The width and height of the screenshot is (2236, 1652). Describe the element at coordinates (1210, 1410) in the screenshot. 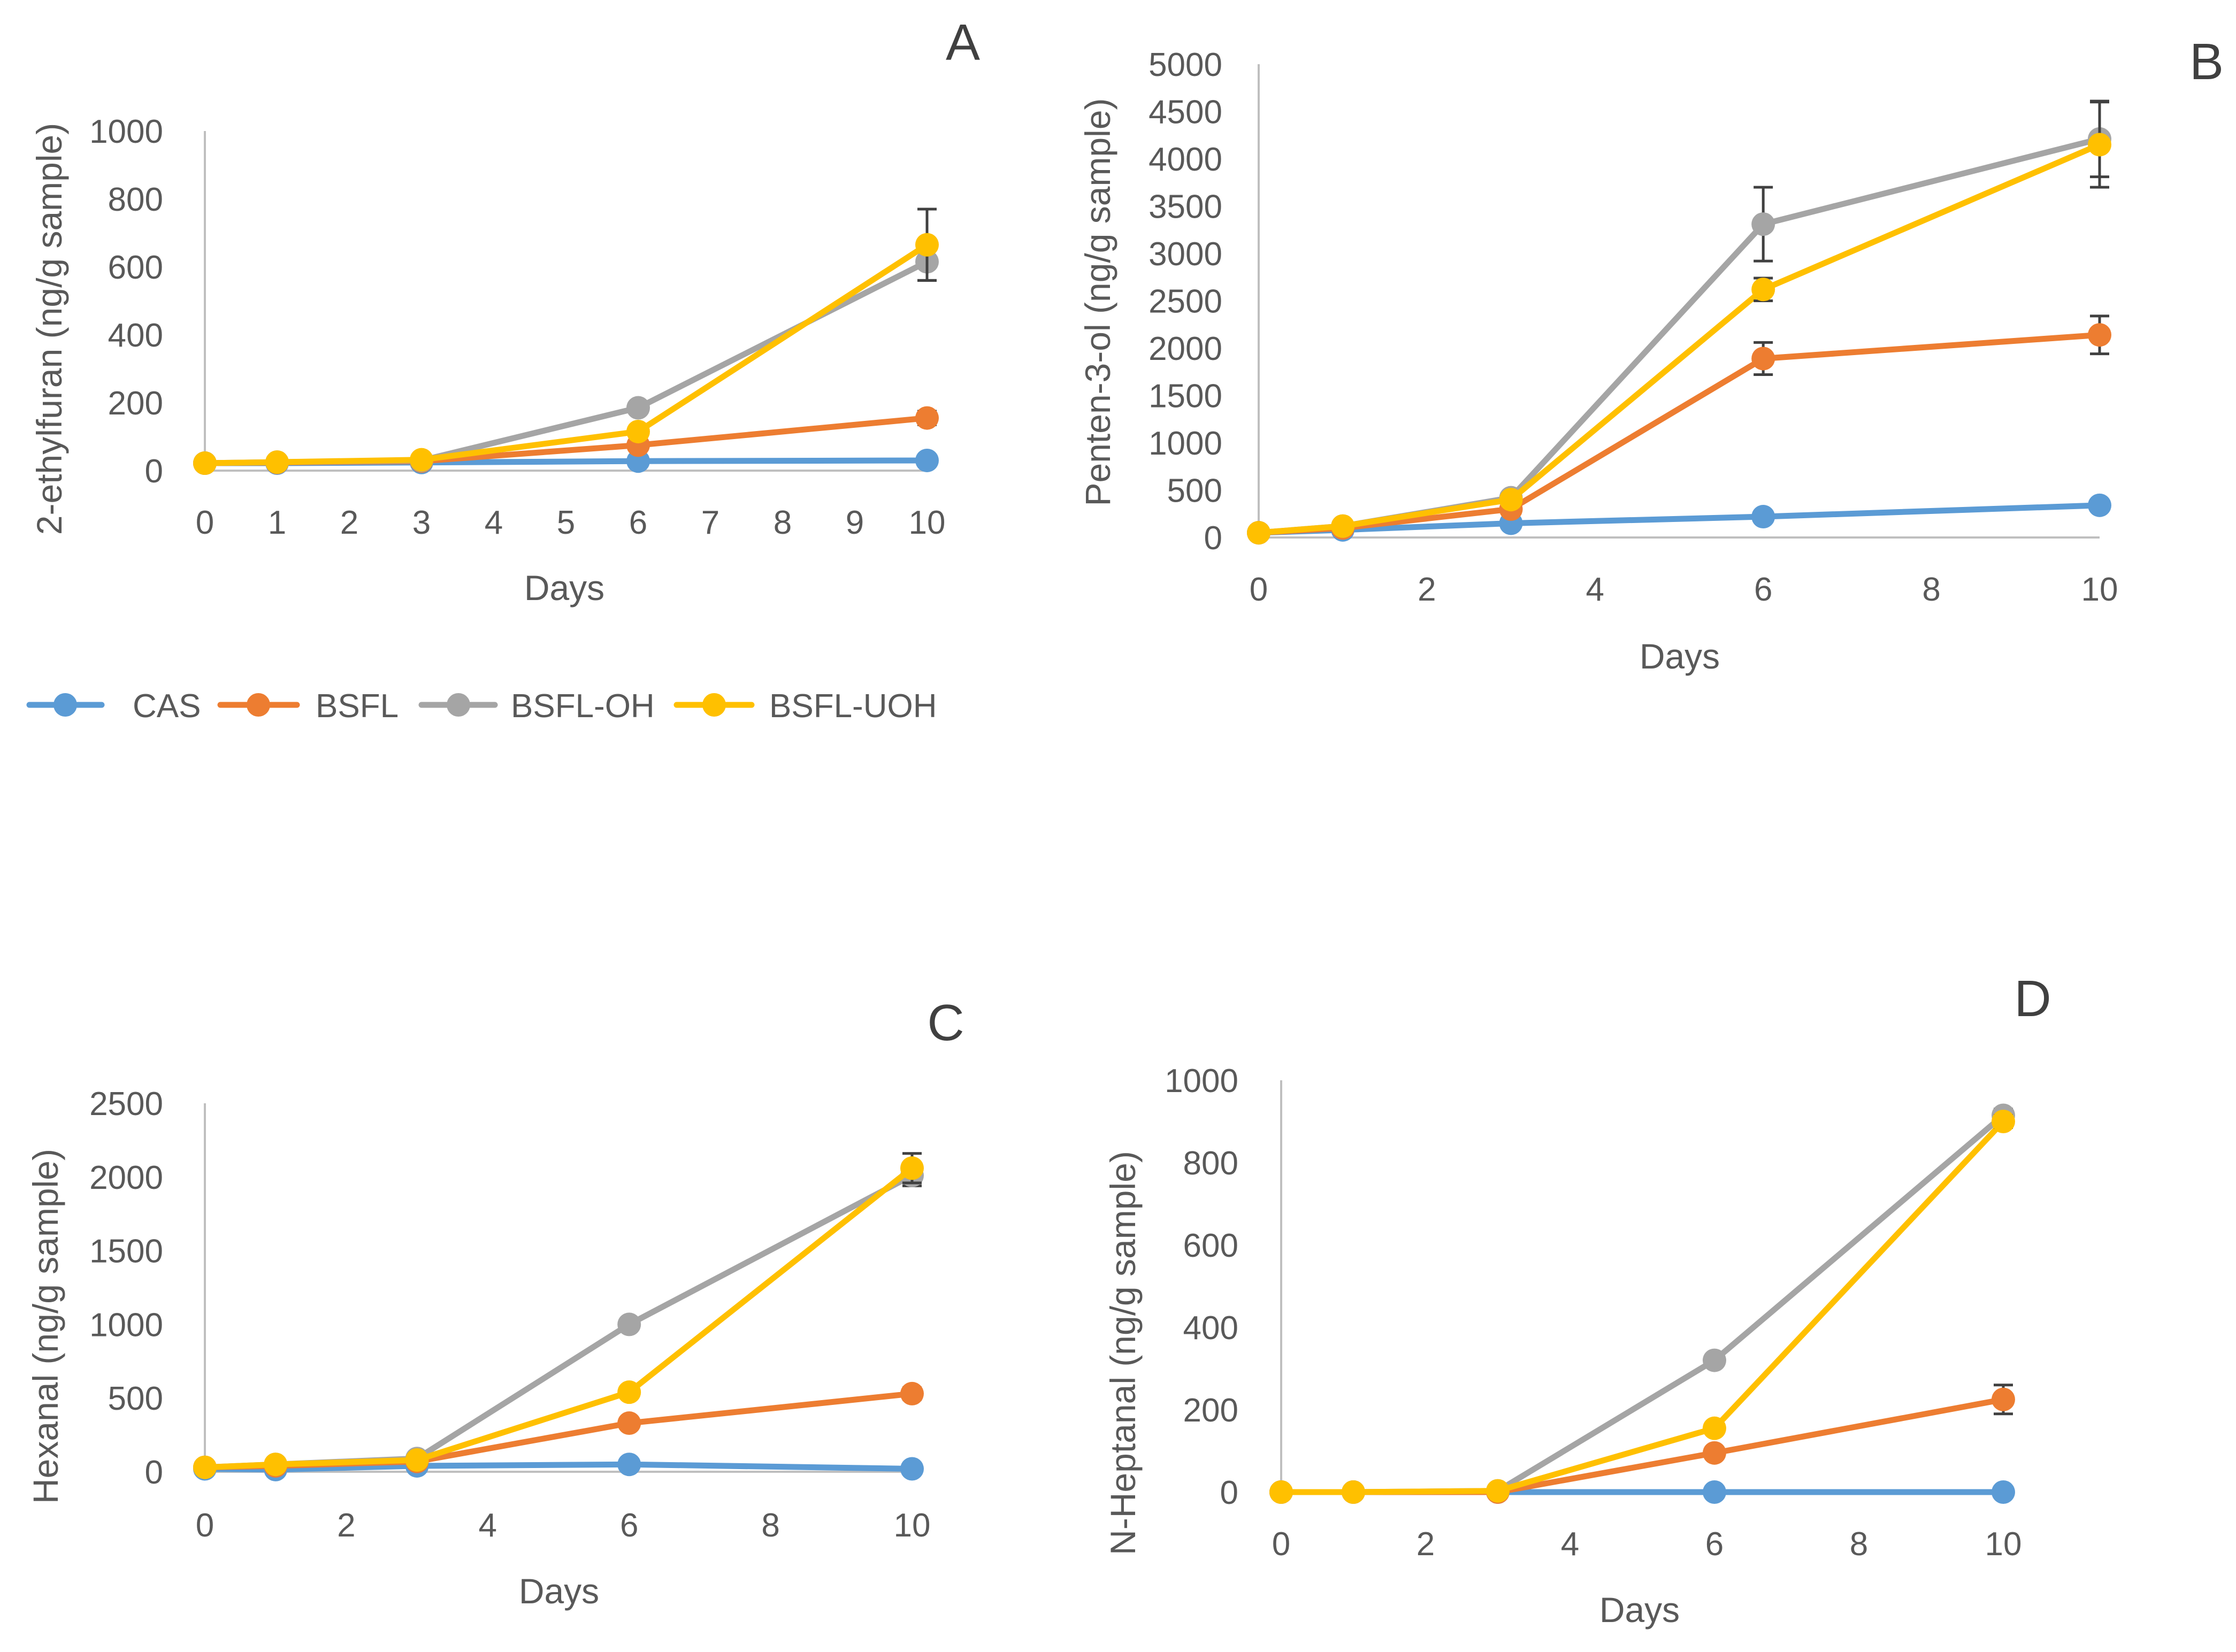

I see `panel-d-y-tick-label: 200` at that location.